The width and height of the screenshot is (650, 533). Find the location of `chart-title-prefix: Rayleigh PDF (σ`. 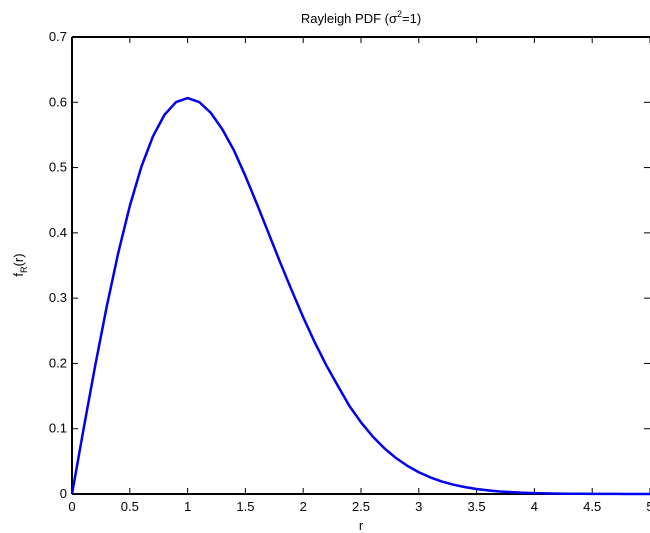

chart-title-prefix: Rayleigh PDF (σ is located at coordinates (349, 18).